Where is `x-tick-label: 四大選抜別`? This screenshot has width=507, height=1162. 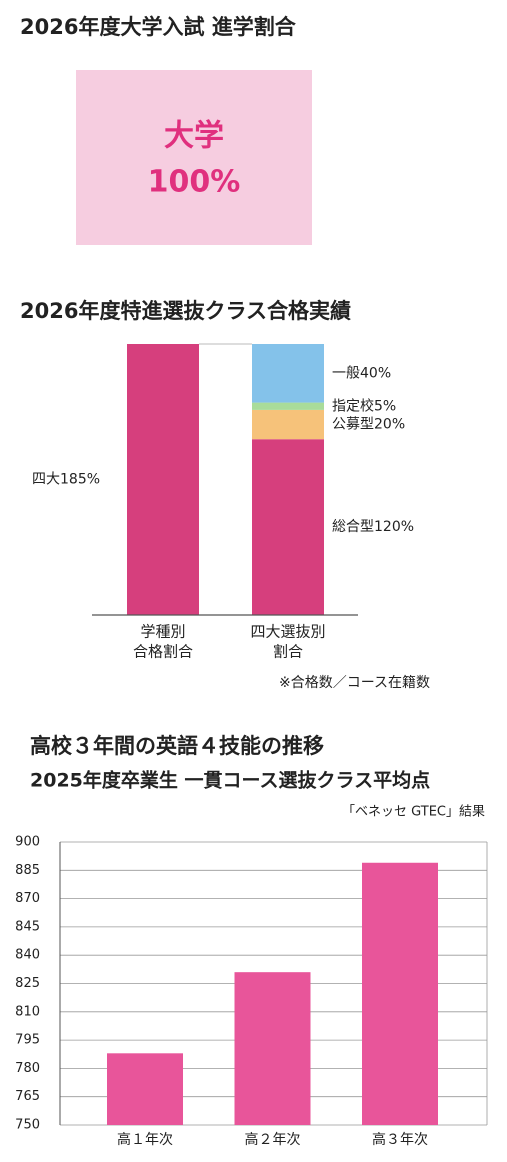 x-tick-label: 四大選抜別 is located at coordinates (287, 632).